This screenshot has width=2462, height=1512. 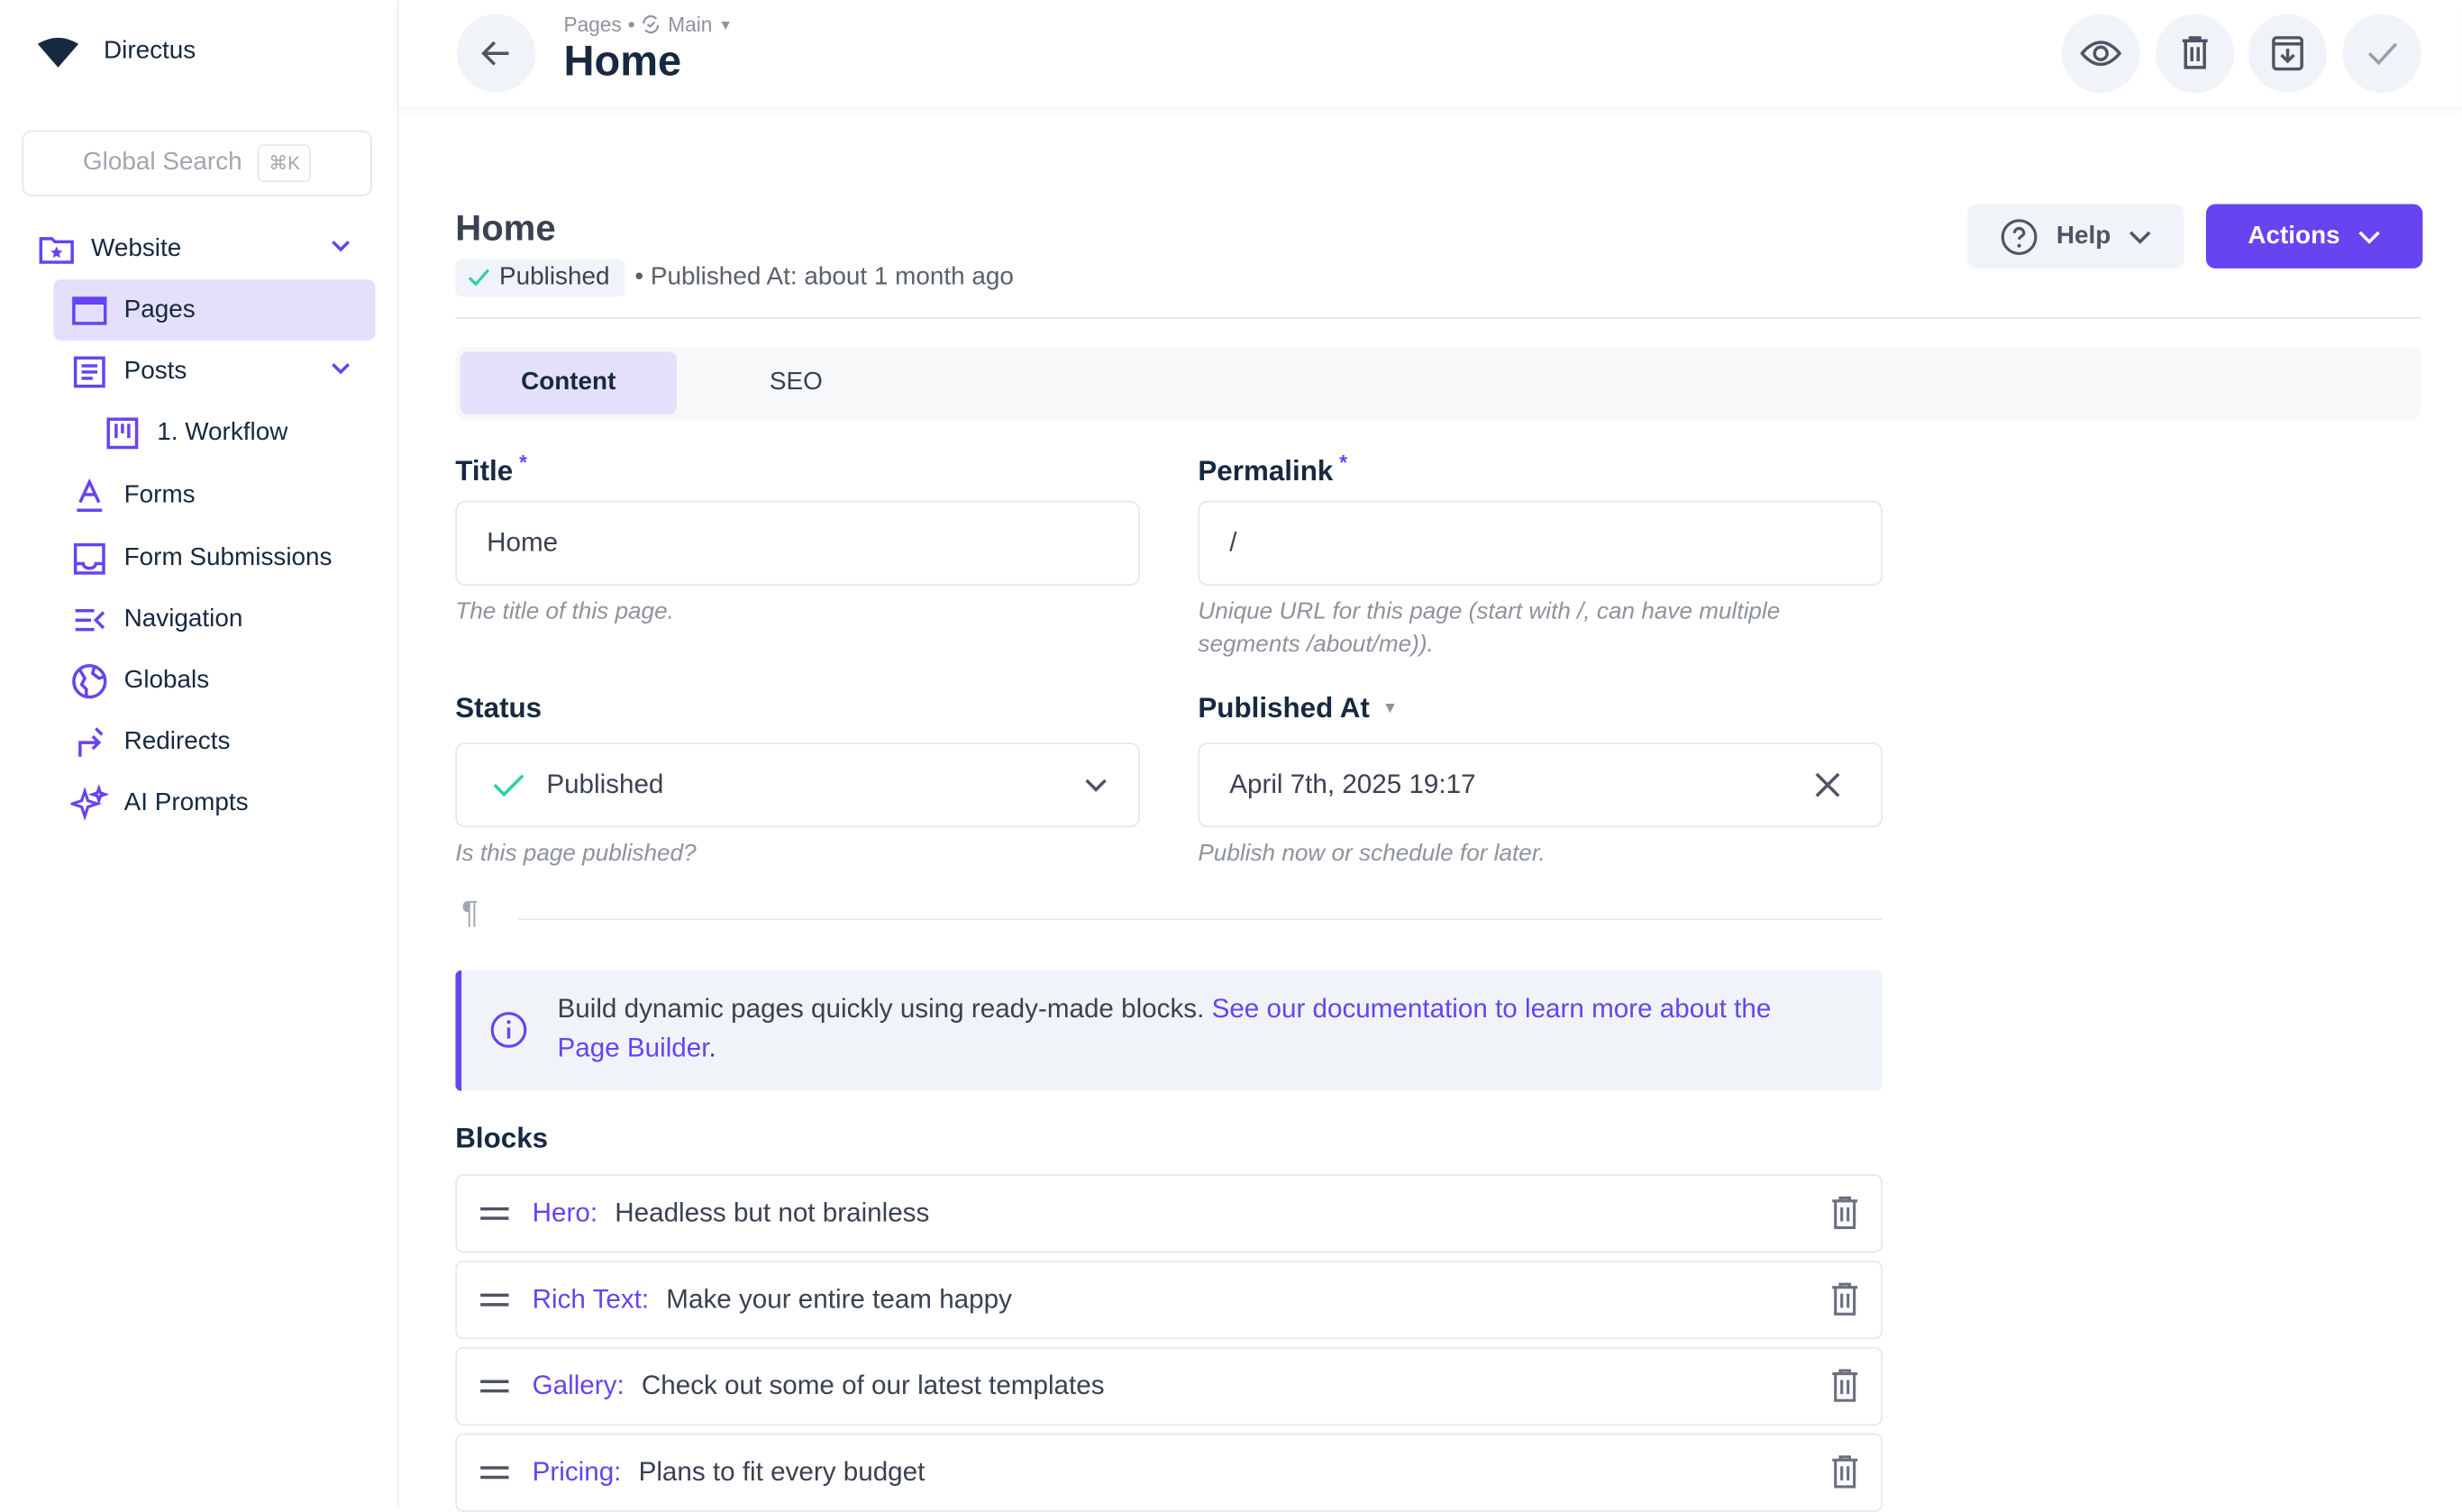 I want to click on brand: Directus, so click(x=115, y=51).